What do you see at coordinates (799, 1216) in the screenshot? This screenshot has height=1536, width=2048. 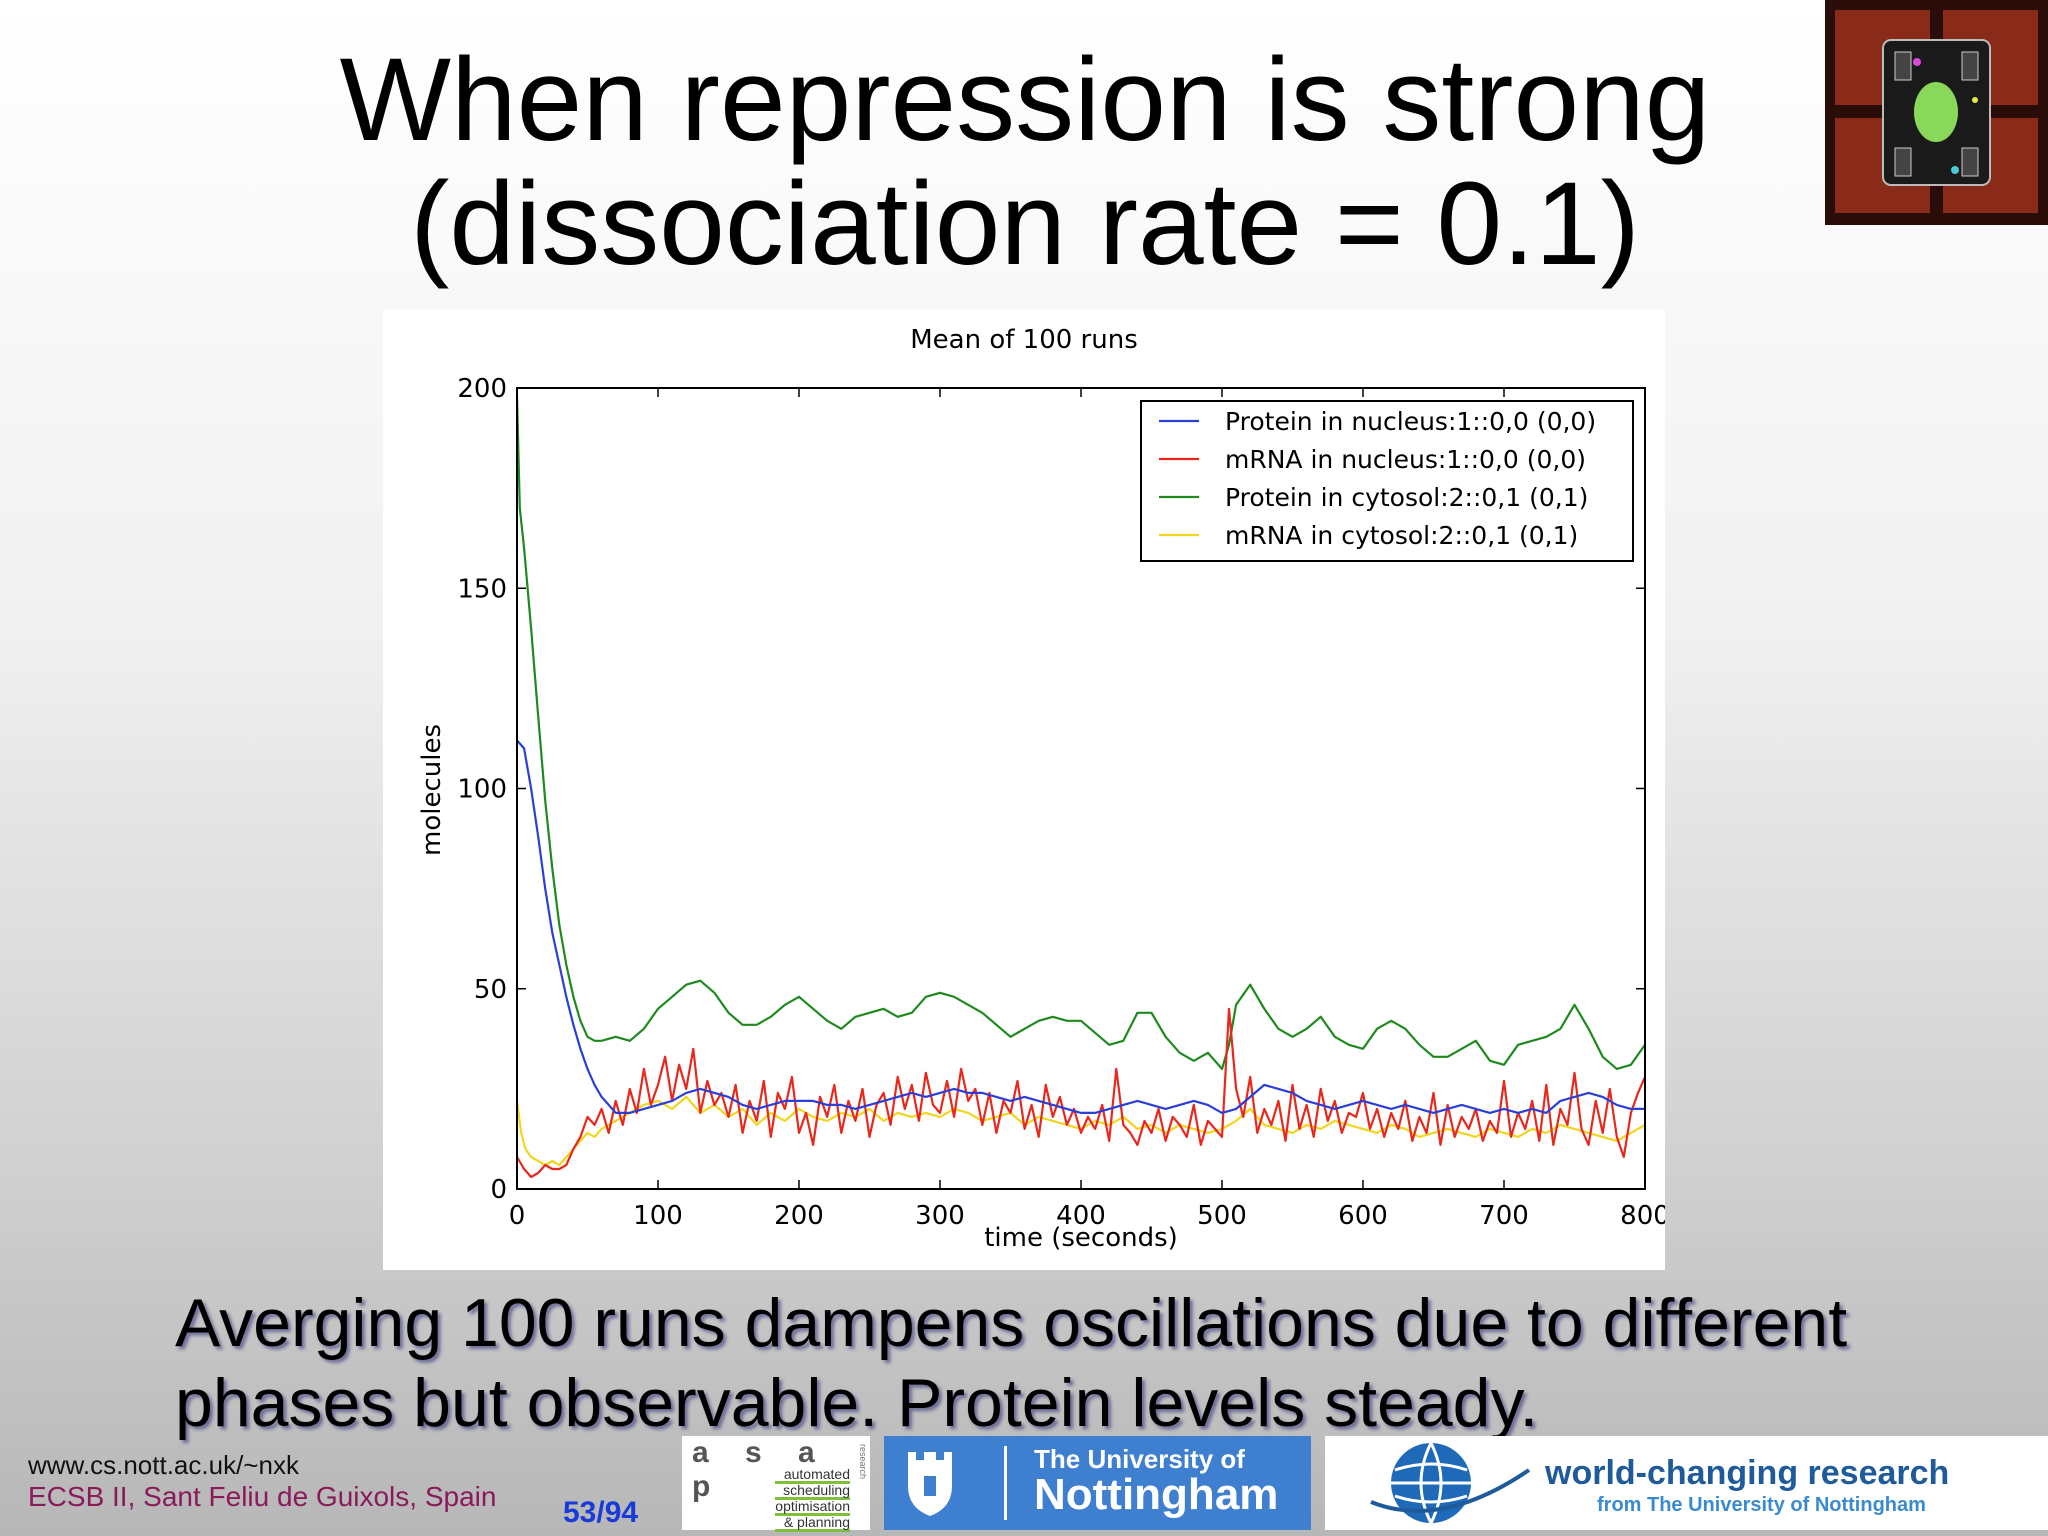 I see `x-tick-label-2: 200` at bounding box center [799, 1216].